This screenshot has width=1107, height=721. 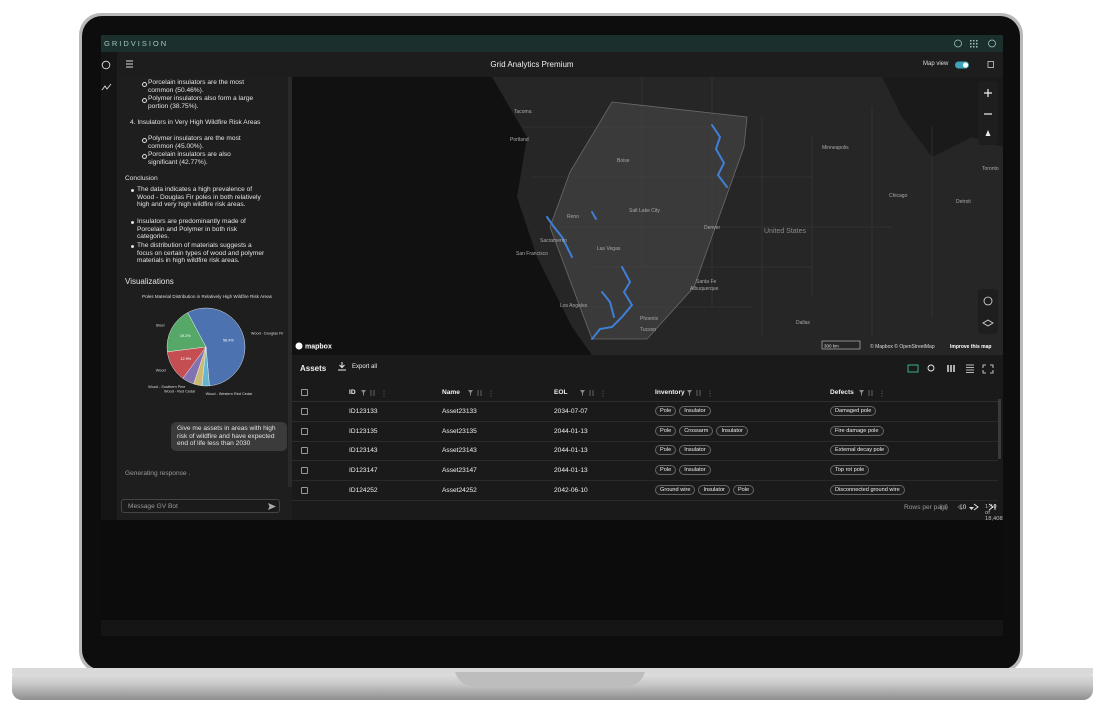 I want to click on select-caret, so click(x=972, y=508).